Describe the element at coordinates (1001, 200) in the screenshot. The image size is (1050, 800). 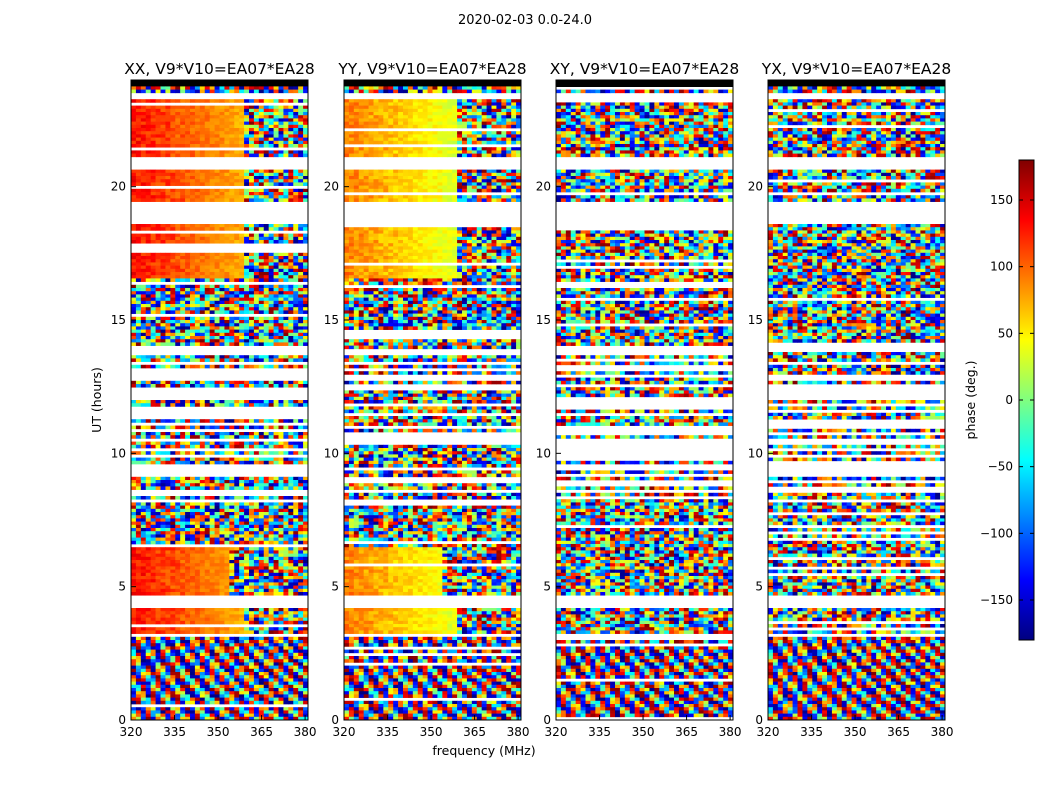
I see `colorbar-tick-label: 150` at that location.